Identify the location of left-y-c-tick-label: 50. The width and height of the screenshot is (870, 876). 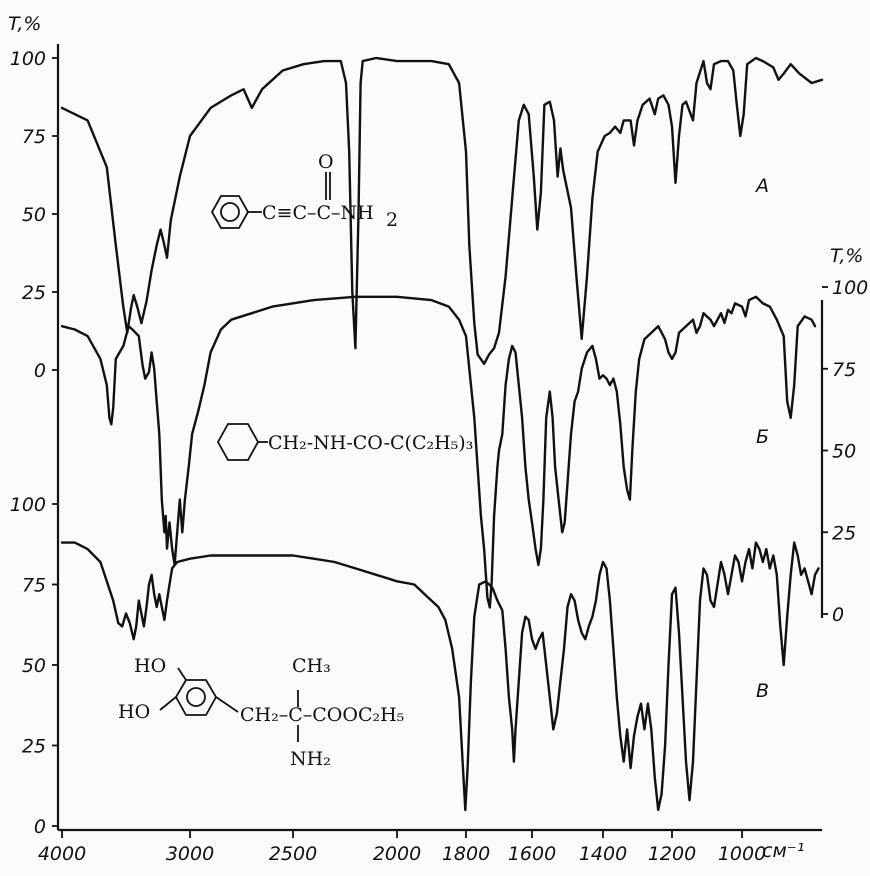
(34, 666).